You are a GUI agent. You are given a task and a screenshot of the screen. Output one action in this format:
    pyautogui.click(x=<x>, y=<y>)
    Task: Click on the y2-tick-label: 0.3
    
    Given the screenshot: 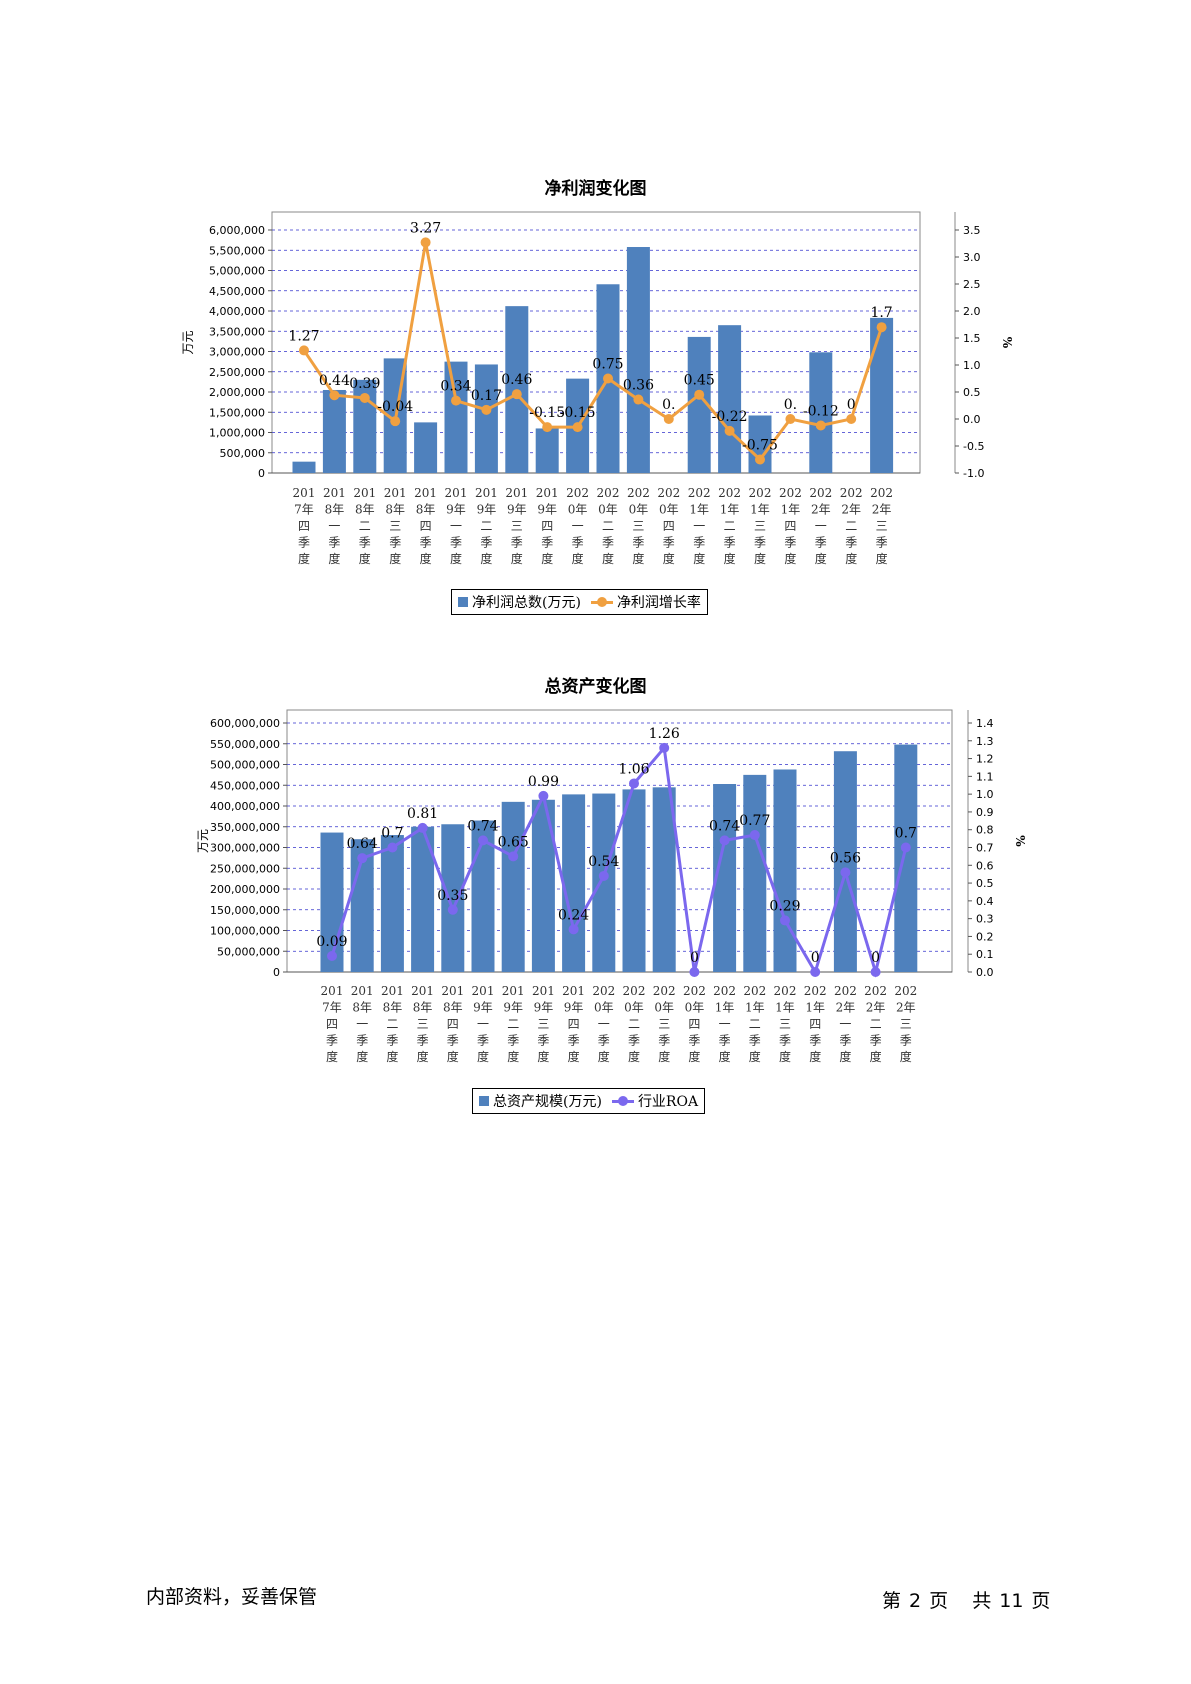 What is the action you would take?
    pyautogui.click(x=985, y=919)
    